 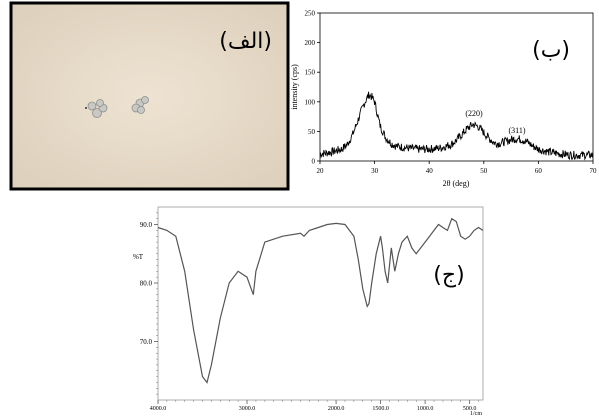 I want to click on ftir-x-tick-label: 500.0, so click(x=470, y=409).